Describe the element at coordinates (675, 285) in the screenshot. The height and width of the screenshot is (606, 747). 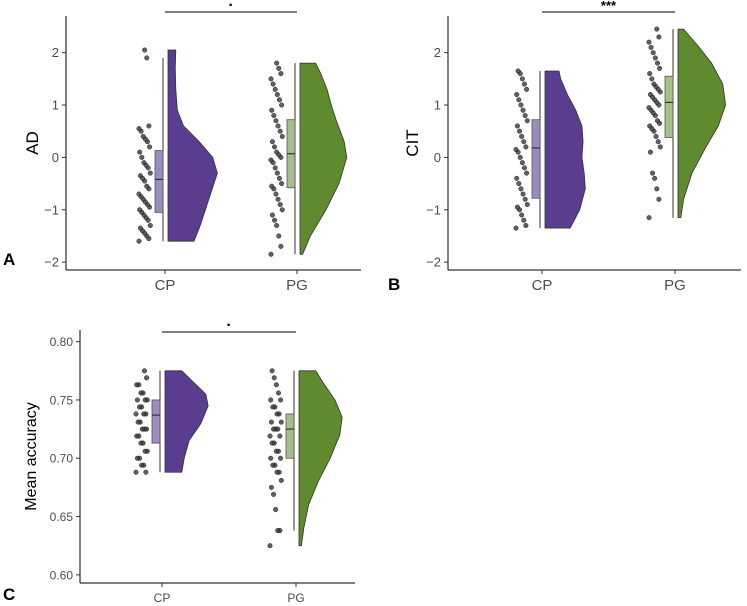
I see `x-tick-label: PG` at that location.